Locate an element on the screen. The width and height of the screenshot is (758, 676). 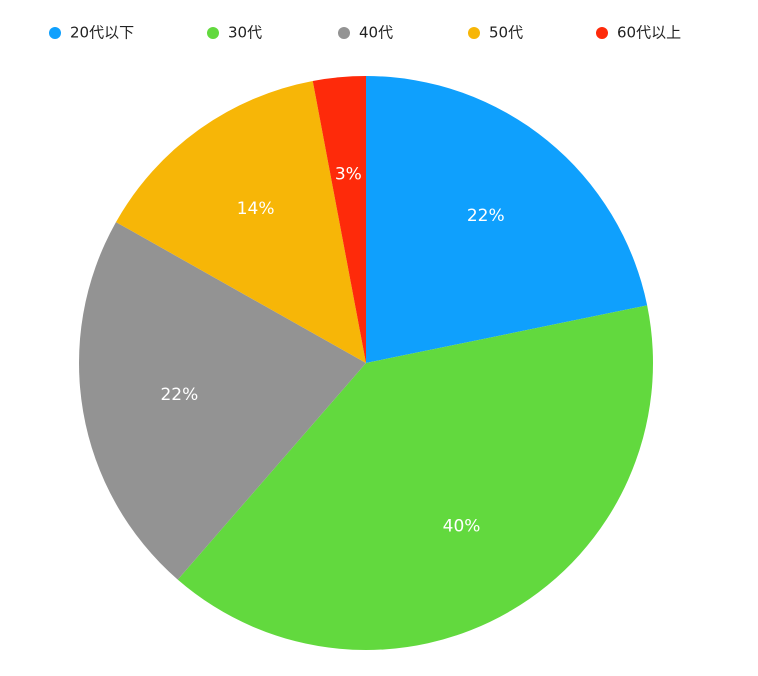
legend-label: 40代 is located at coordinates (376, 33).